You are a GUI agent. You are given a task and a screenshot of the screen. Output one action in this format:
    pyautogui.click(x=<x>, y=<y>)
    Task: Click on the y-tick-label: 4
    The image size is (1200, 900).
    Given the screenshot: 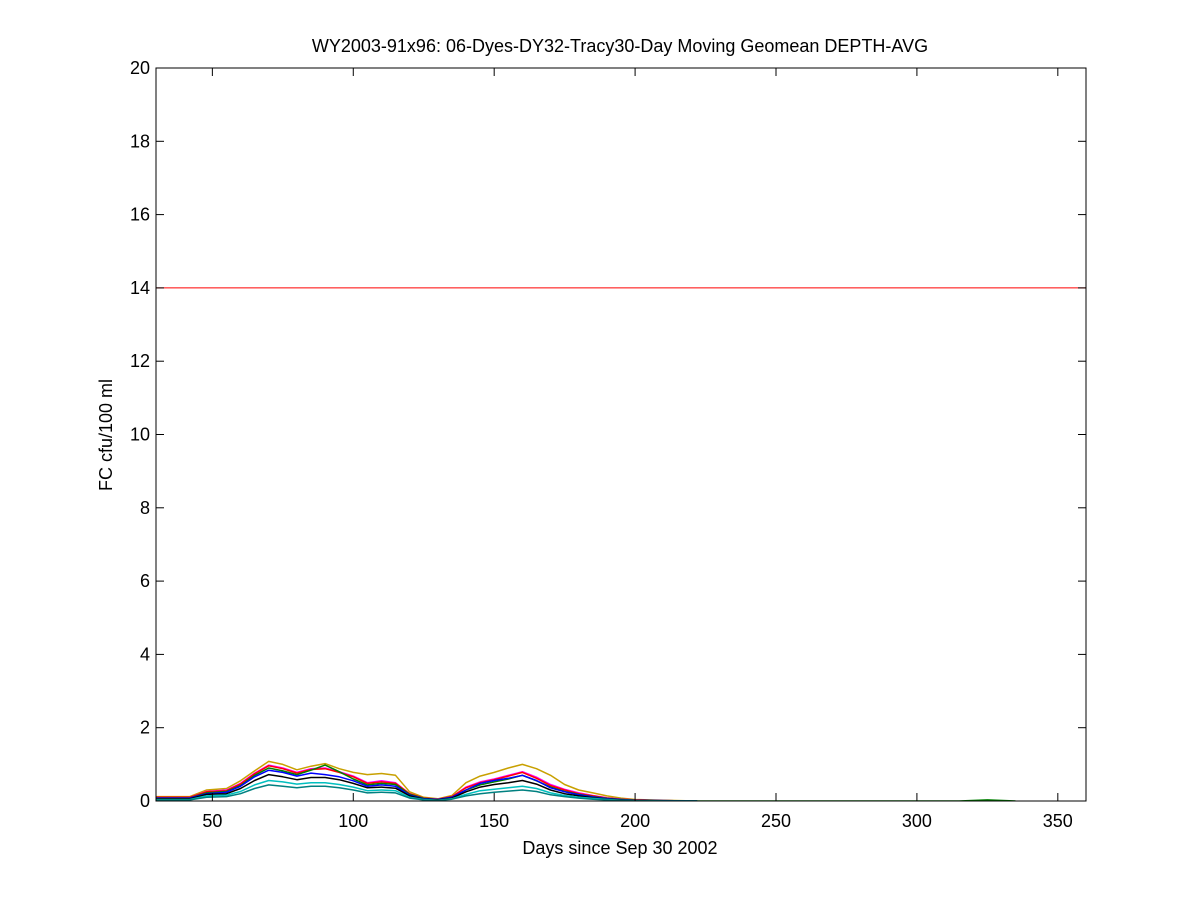 What is the action you would take?
    pyautogui.click(x=145, y=654)
    